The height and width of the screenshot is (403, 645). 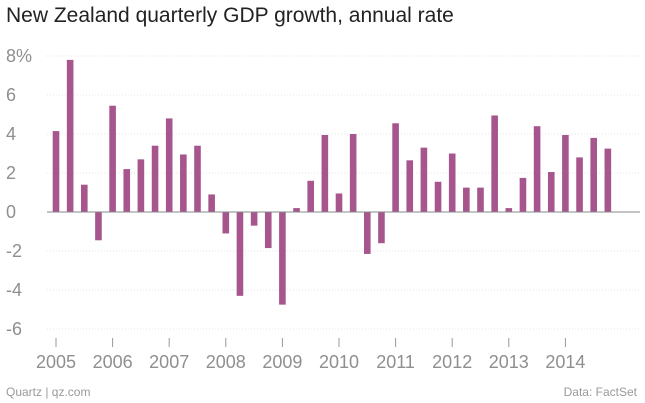 What do you see at coordinates (381, 228) in the screenshot?
I see `bar-2010Q4` at bounding box center [381, 228].